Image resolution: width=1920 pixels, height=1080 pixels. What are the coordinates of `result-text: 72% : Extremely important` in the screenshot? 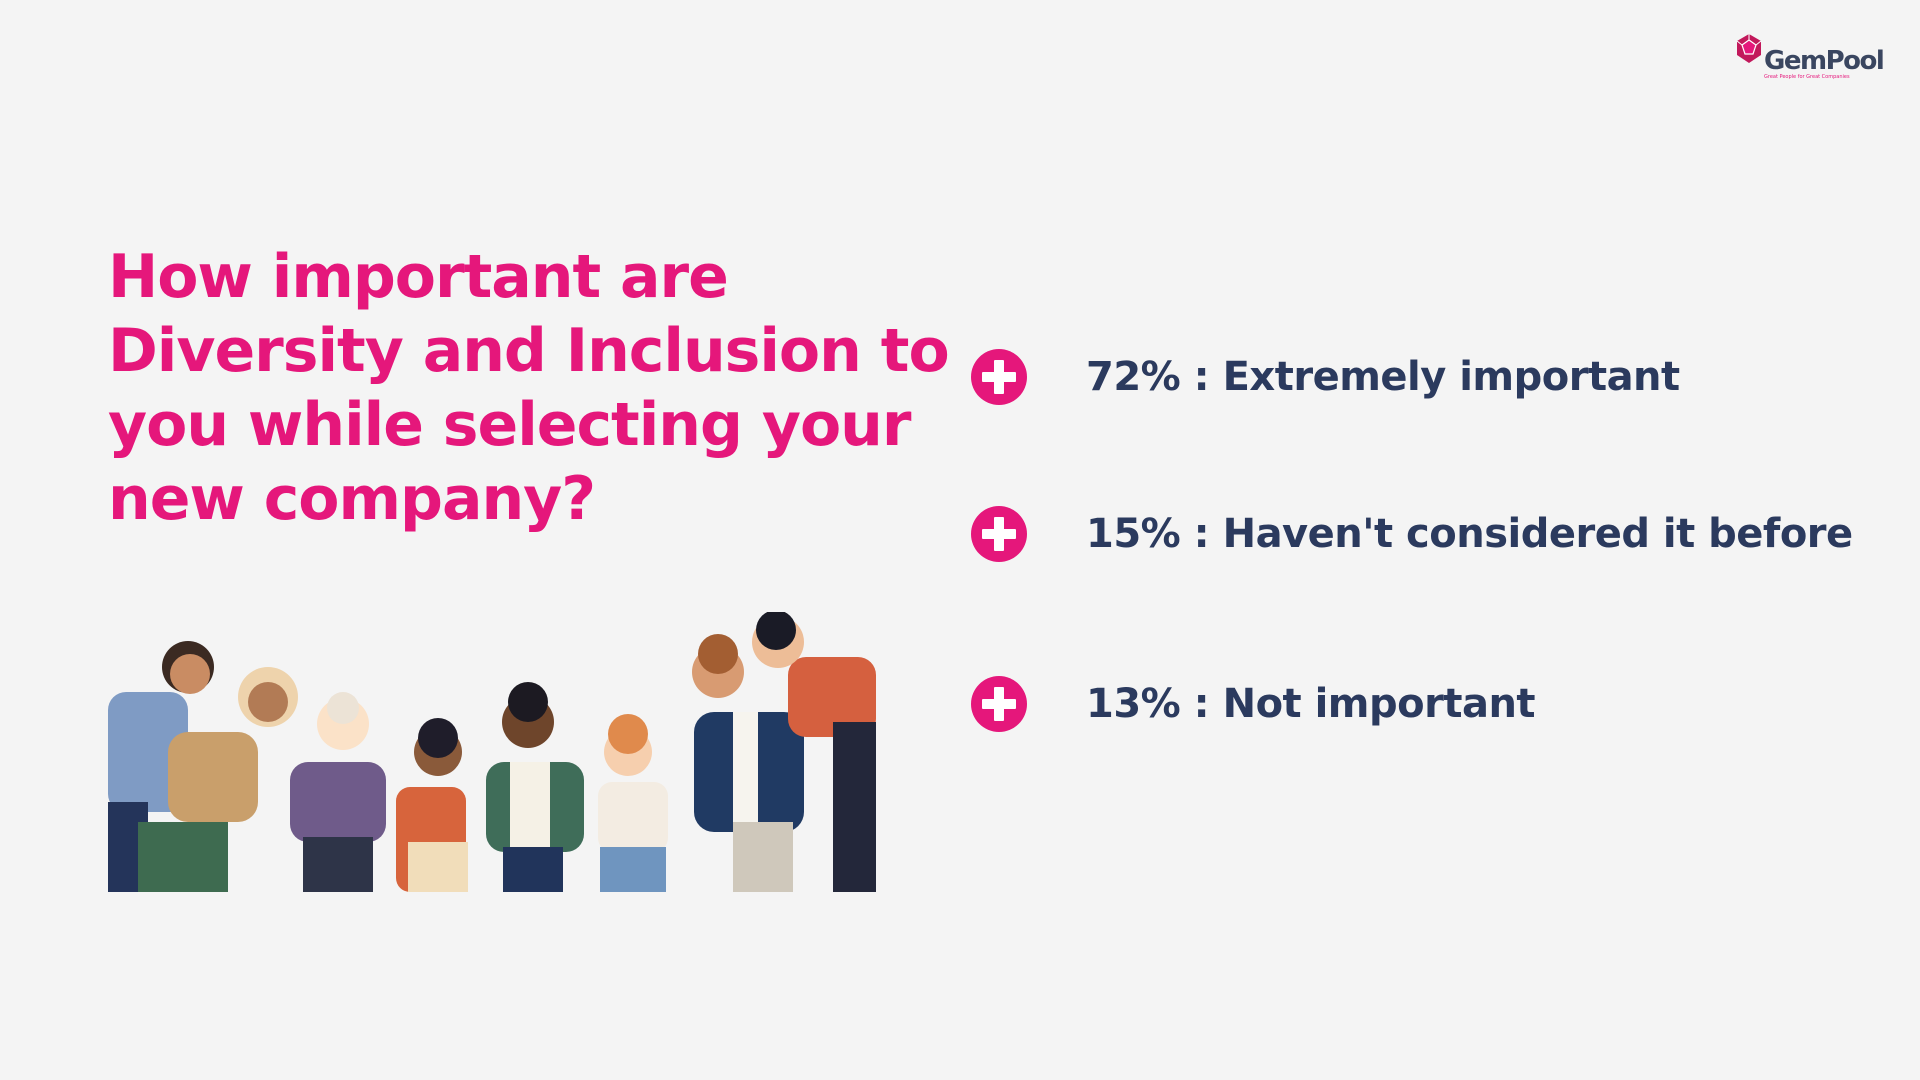 It's located at (1383, 377).